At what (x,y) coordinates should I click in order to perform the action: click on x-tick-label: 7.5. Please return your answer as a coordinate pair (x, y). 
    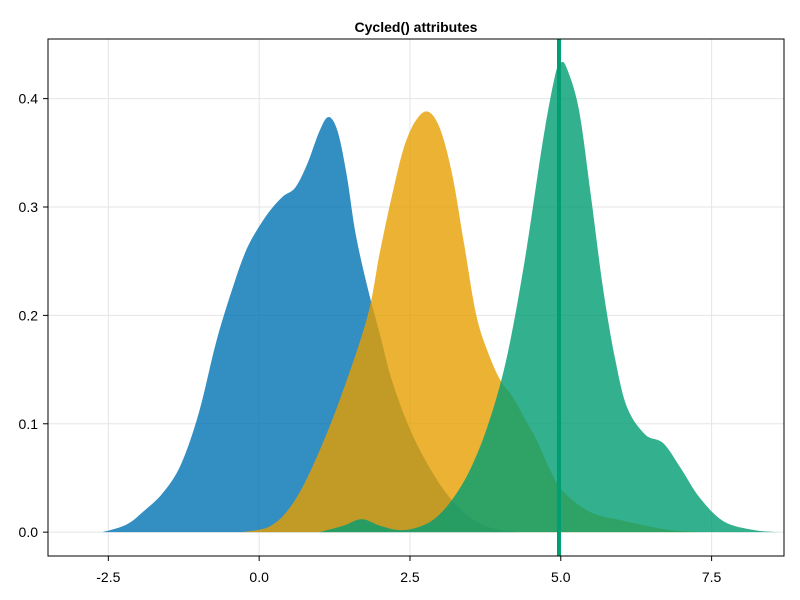
    Looking at the image, I should click on (712, 577).